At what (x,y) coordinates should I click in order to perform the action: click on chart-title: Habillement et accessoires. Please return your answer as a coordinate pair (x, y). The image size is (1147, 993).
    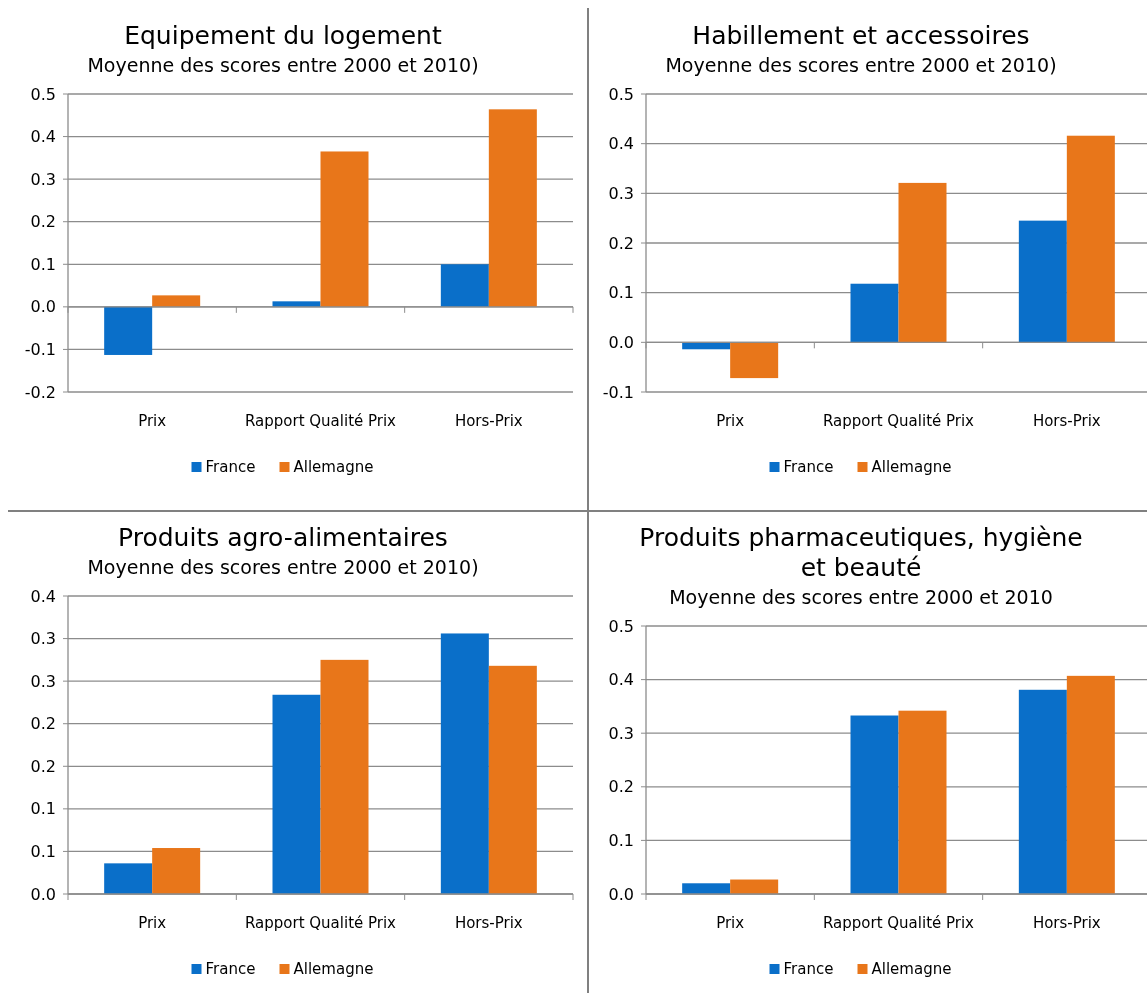
    Looking at the image, I should click on (861, 35).